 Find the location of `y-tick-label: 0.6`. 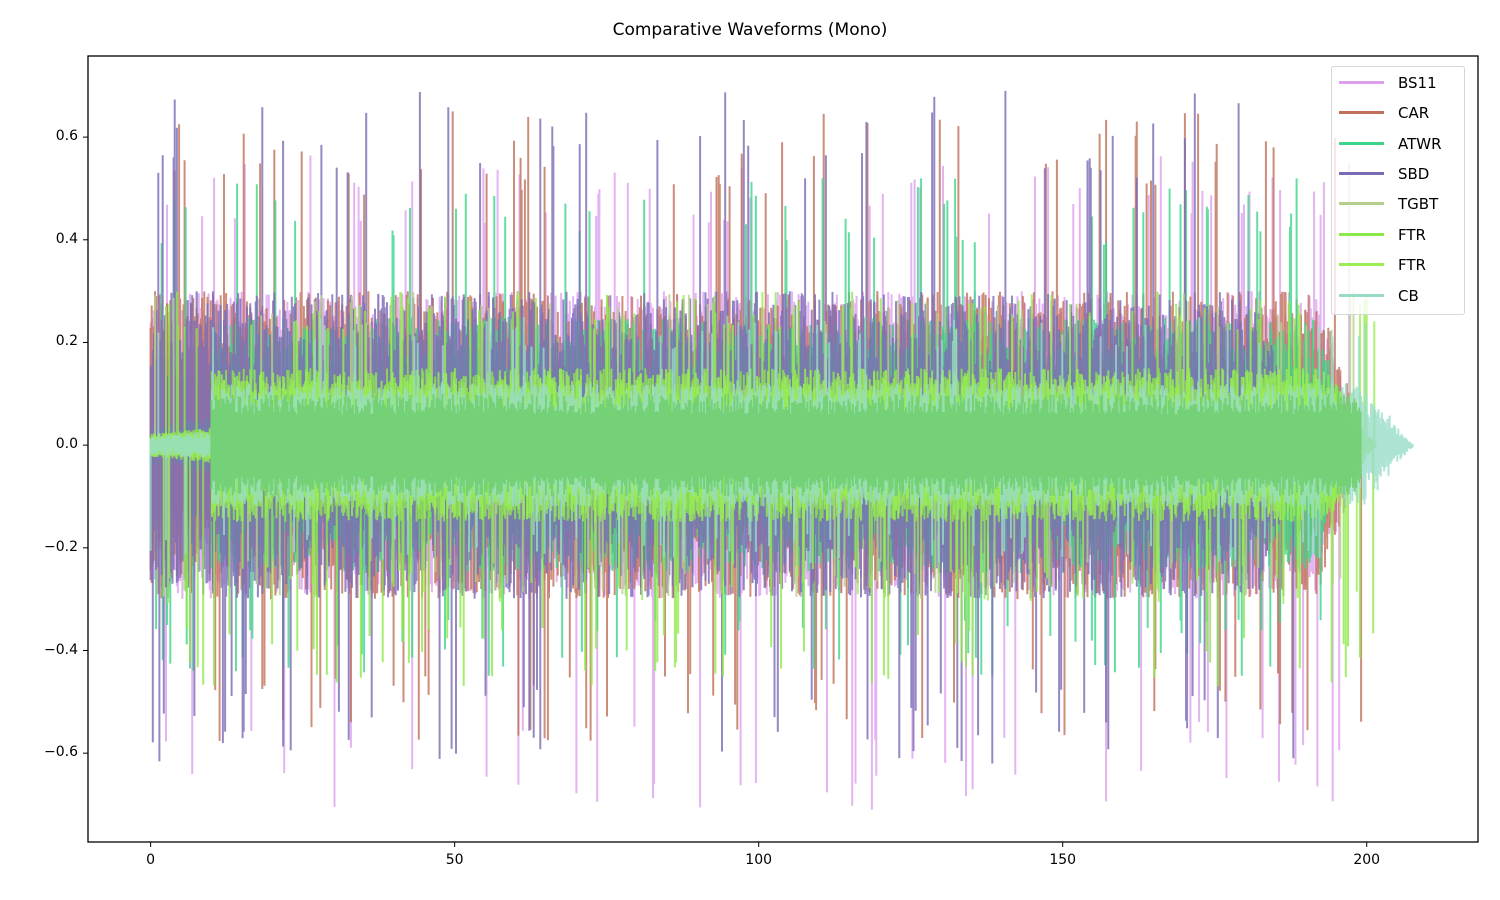

y-tick-label: 0.6 is located at coordinates (66, 136).